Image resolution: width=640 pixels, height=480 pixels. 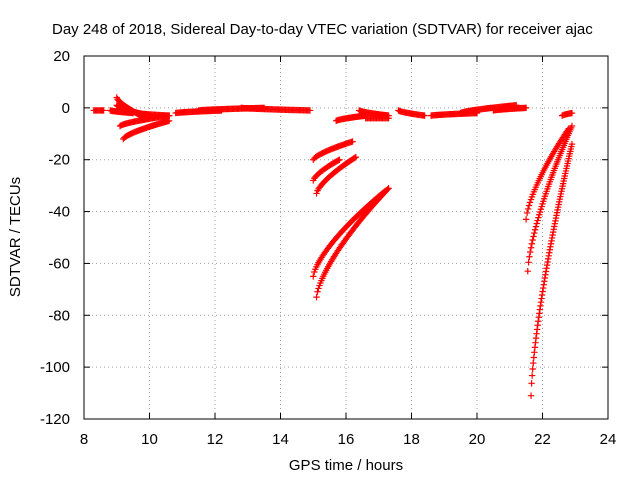 What do you see at coordinates (61, 56) in the screenshot?
I see `y-tick-label: 20` at bounding box center [61, 56].